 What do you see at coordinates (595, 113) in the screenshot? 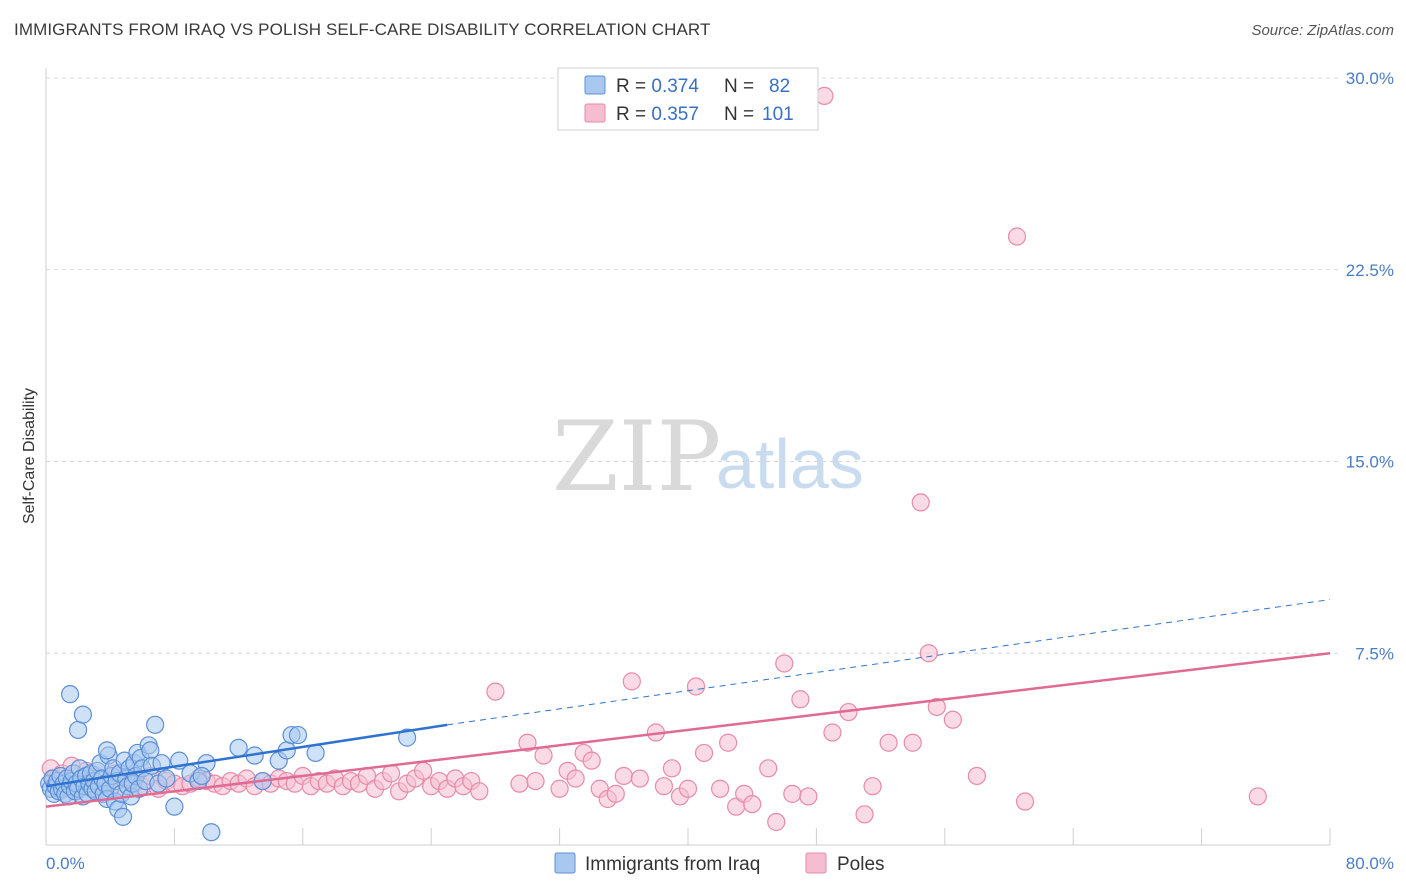
I see `legend-swatch-poles` at bounding box center [595, 113].